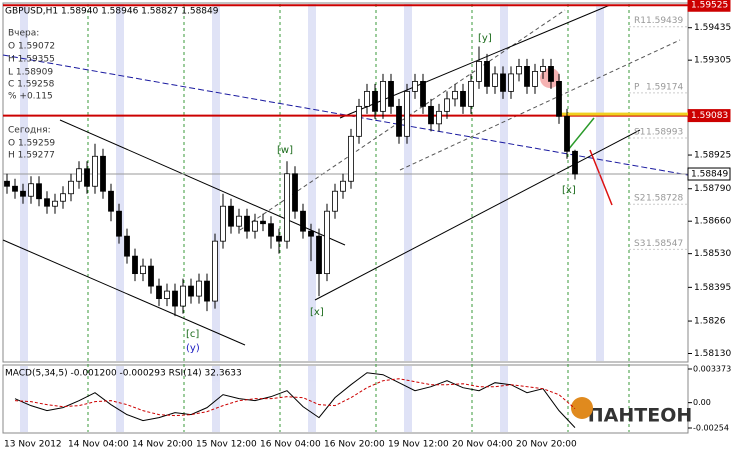 The image size is (731, 455). What do you see at coordinates (29, 131) in the screenshot?
I see `info-text: Сегодня:` at bounding box center [29, 131].